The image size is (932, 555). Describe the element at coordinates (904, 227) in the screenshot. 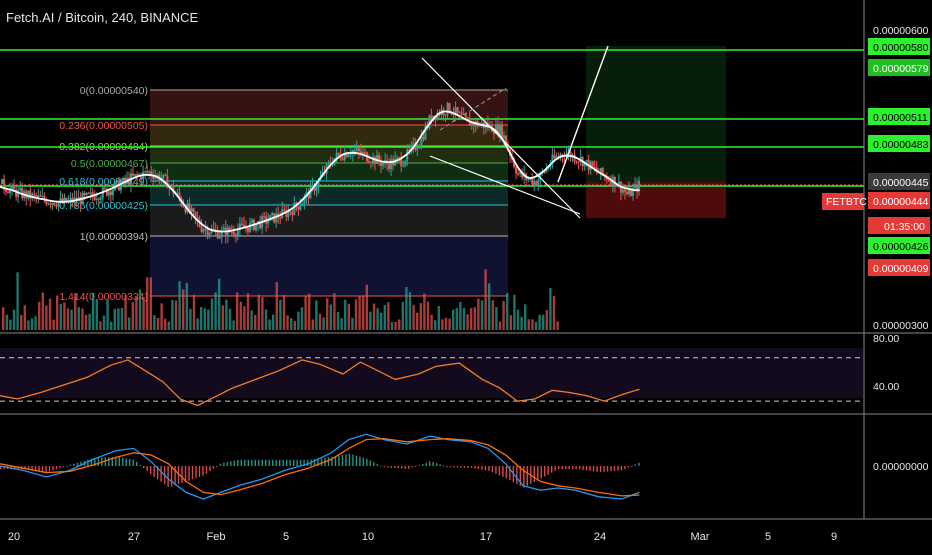

I see `countdown-label: 01:35:00` at that location.